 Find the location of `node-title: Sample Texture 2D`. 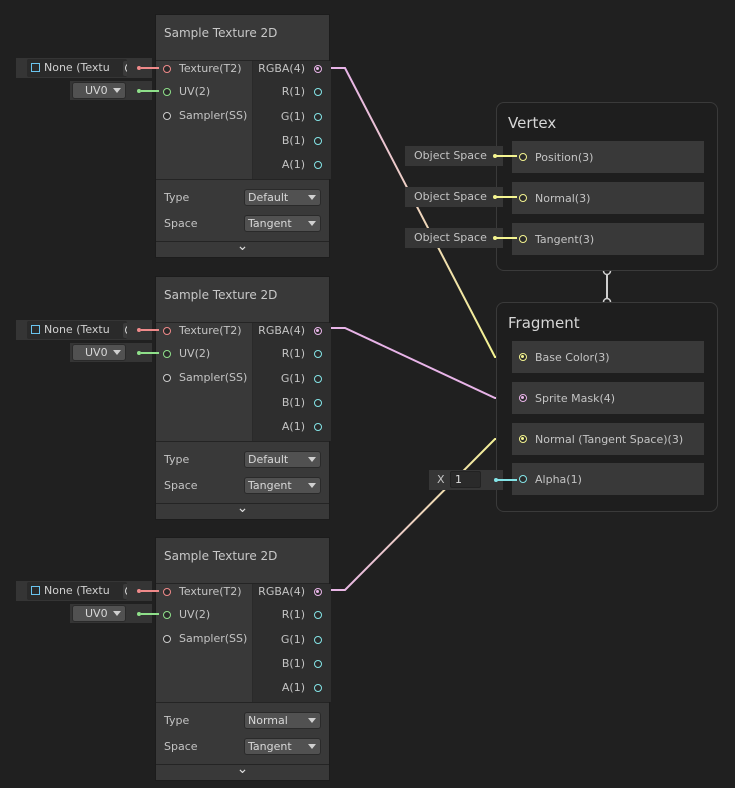

node-title: Sample Texture 2D is located at coordinates (242, 38).